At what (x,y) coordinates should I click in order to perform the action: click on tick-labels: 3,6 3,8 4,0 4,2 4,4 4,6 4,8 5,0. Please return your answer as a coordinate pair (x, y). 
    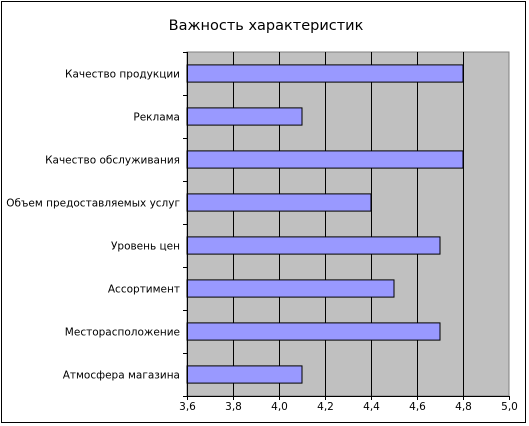
    Looking at the image, I should click on (348, 407).